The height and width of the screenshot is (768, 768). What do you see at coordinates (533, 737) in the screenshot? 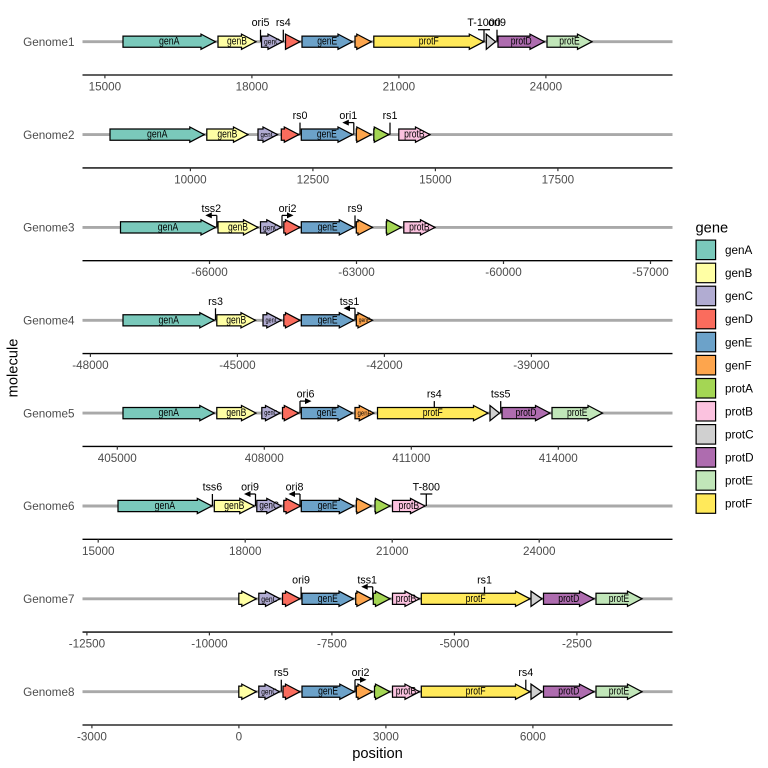
I see `svg-text: 6000` at bounding box center [533, 737].